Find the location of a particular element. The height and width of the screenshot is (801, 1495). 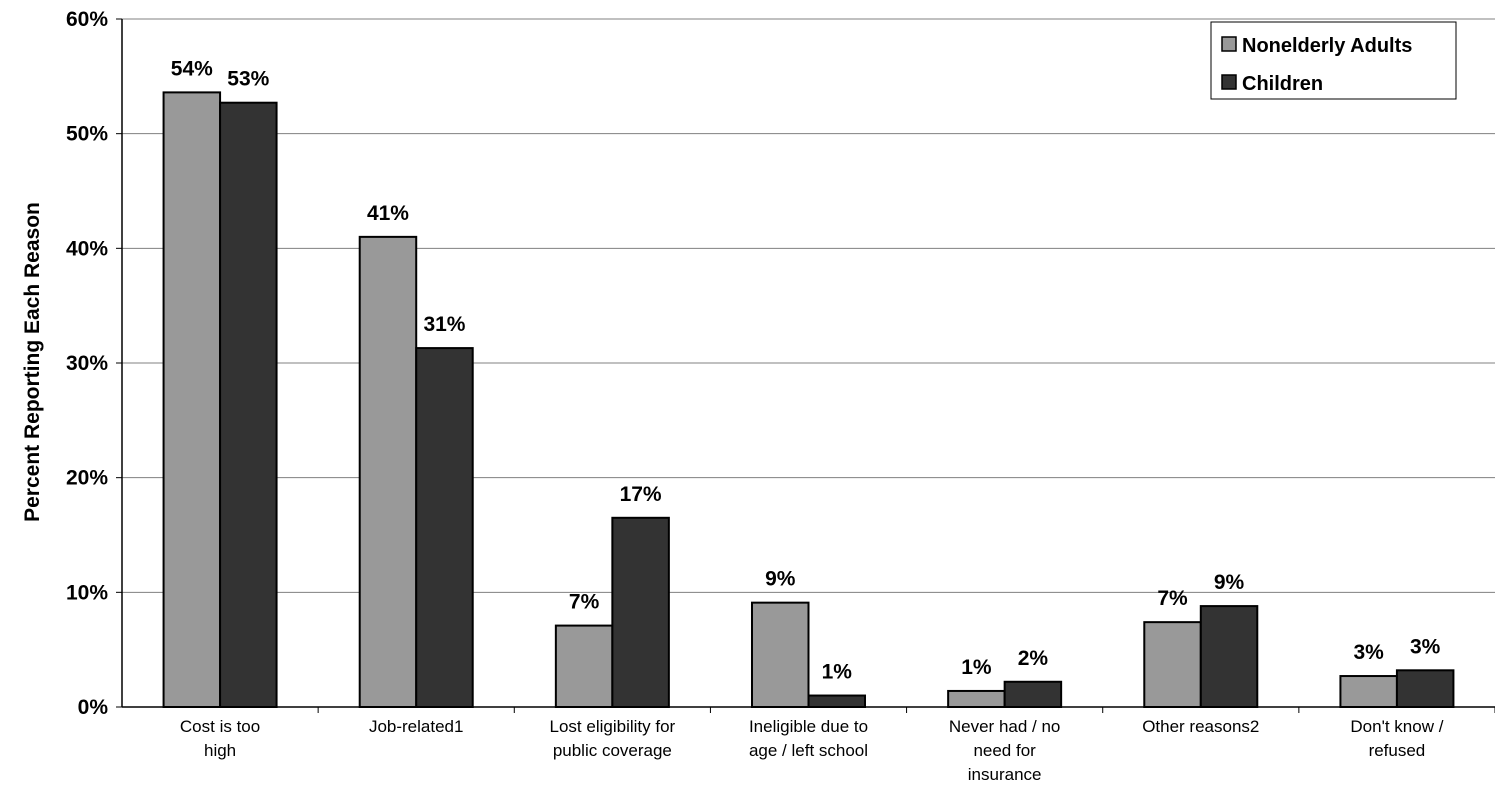

x-tick-label: Don't know / refused is located at coordinates (1396, 738).